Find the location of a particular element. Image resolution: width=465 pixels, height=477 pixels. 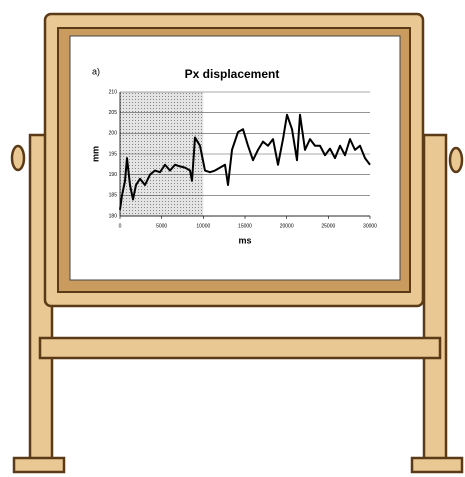

y-tick-label: 210 is located at coordinates (113, 92).